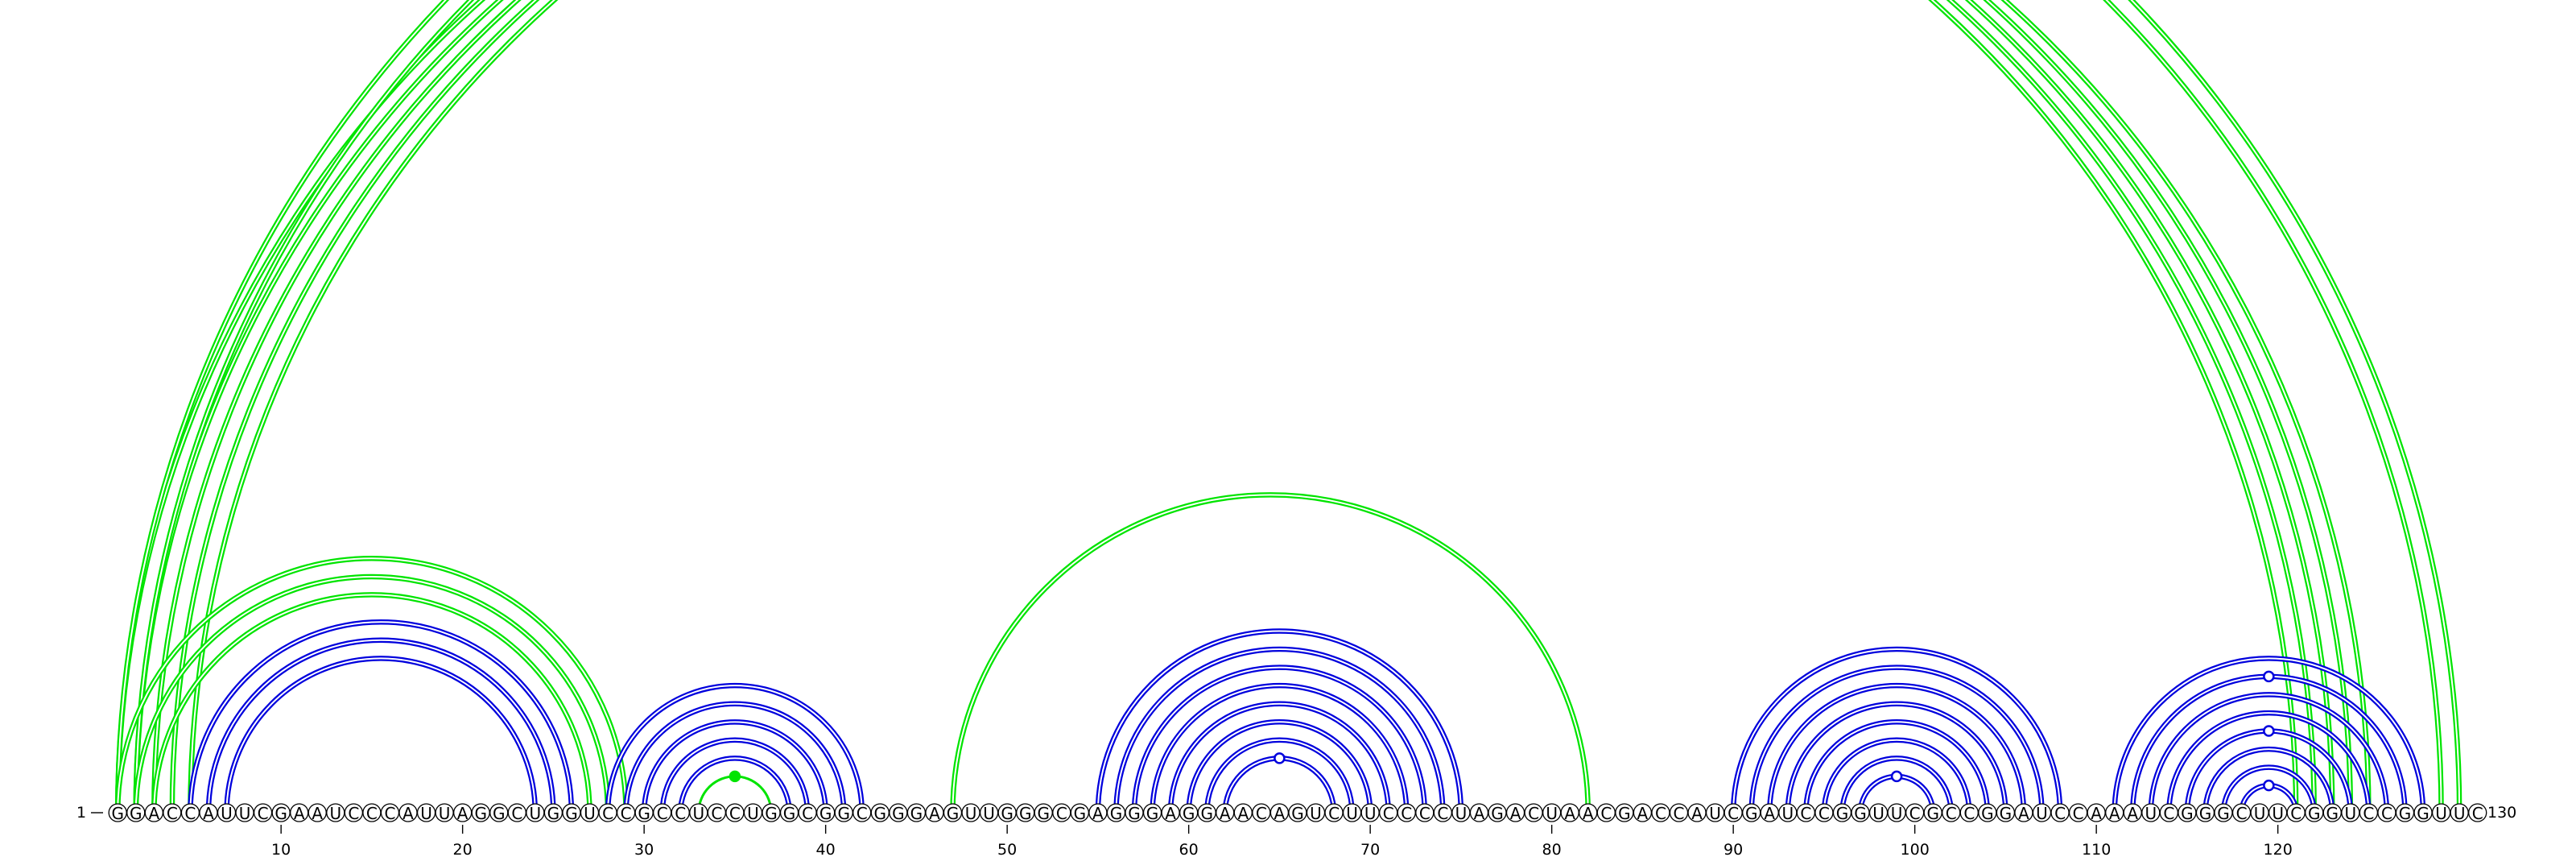  I want to click on tick-label: 20, so click(463, 849).